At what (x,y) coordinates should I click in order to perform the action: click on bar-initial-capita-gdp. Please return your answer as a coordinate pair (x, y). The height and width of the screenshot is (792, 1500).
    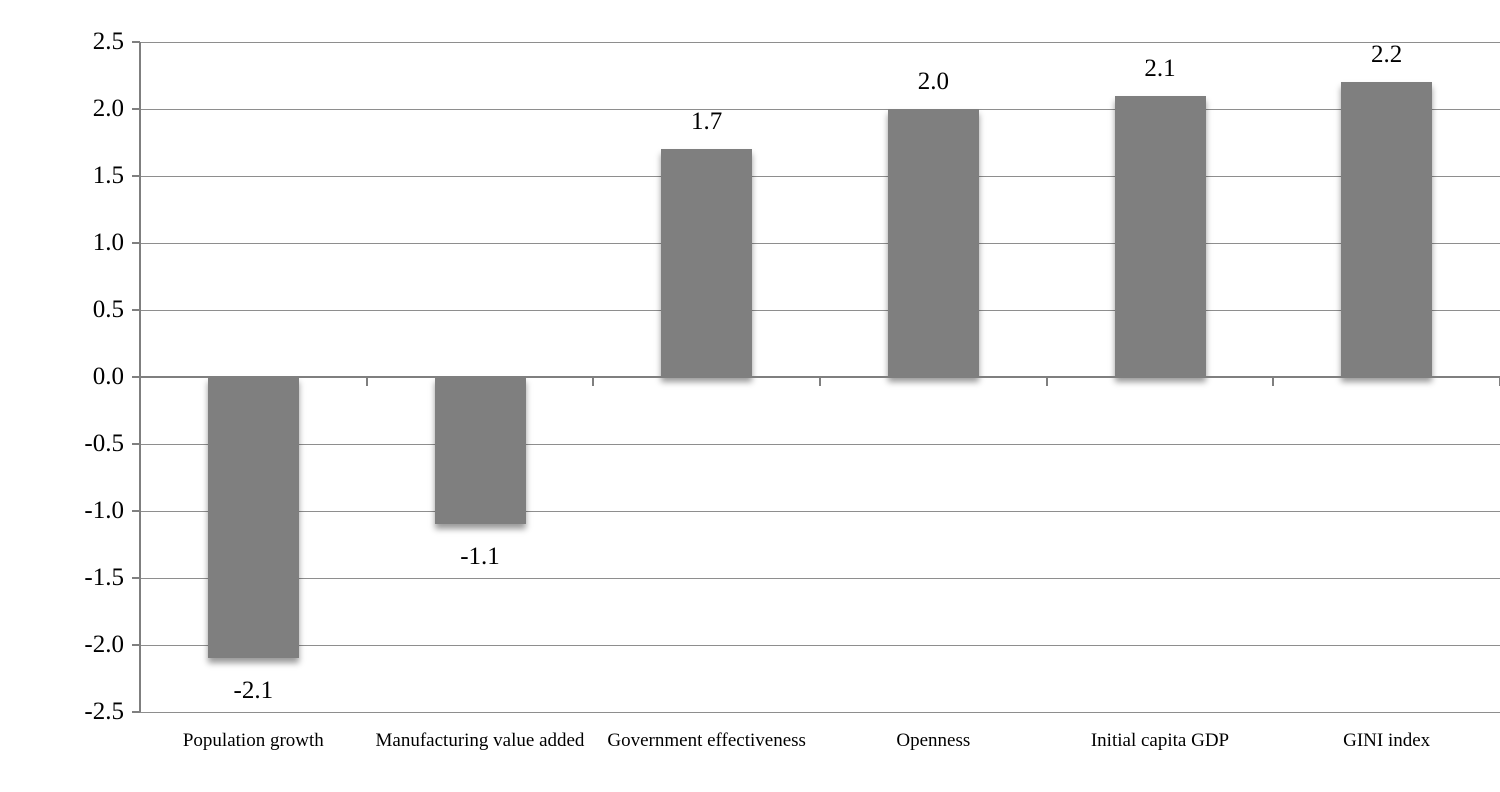
    Looking at the image, I should click on (1160, 236).